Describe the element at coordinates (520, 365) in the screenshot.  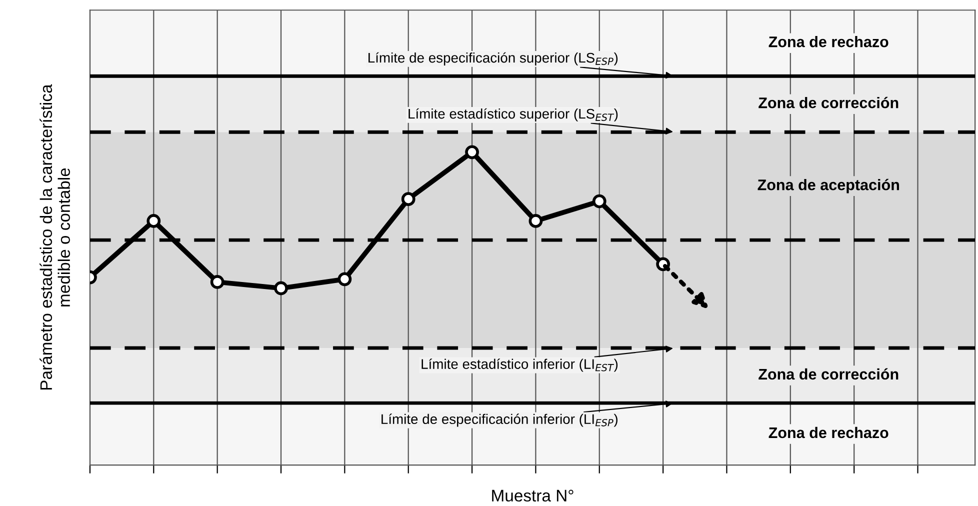
I see `ref-line-label: Límite estadístico inferior (LI$_{EST}$)` at that location.